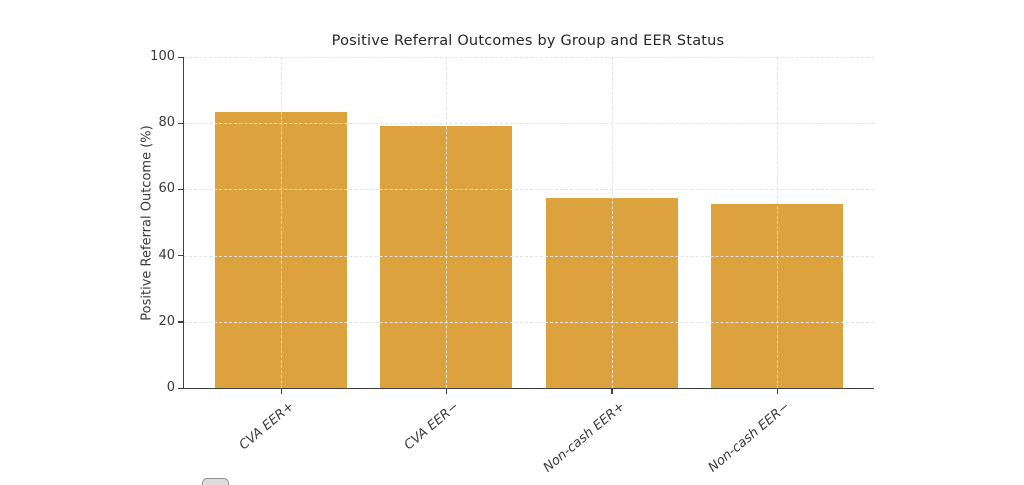 The image size is (1024, 485). I want to click on x-tick-label: Non-cash EER+, so click(584, 437).